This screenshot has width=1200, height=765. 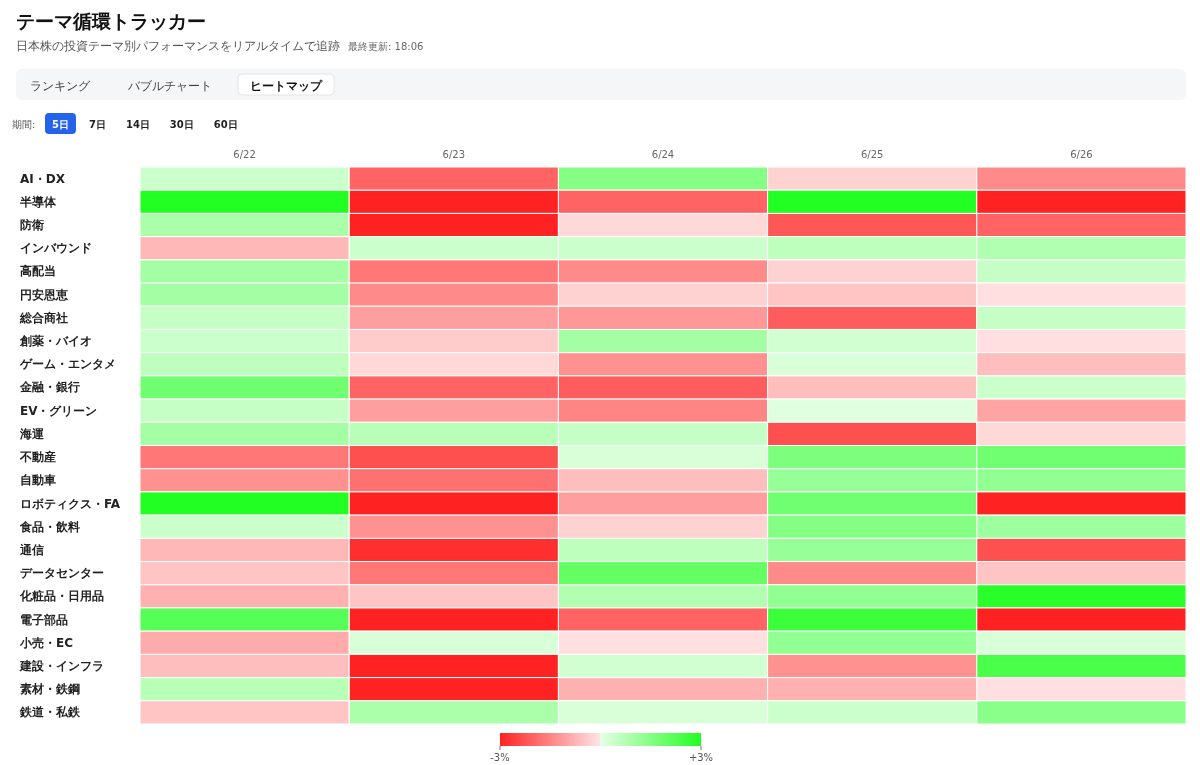 What do you see at coordinates (38, 480) in the screenshot?
I see `y-tick-label: 自動車` at bounding box center [38, 480].